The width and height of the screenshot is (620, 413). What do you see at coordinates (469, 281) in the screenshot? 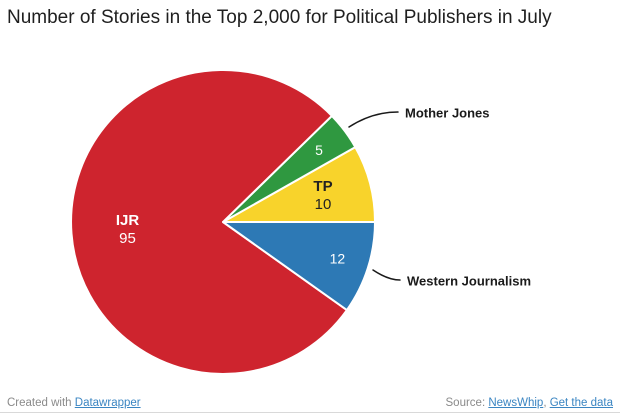
I see `callout-label-western-journalism: Western Journalism` at bounding box center [469, 281].